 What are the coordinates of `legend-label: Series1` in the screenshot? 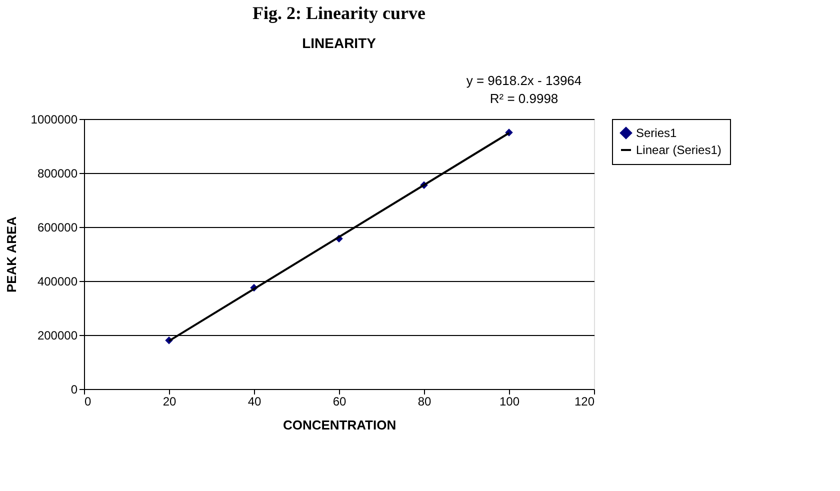 It's located at (657, 133).